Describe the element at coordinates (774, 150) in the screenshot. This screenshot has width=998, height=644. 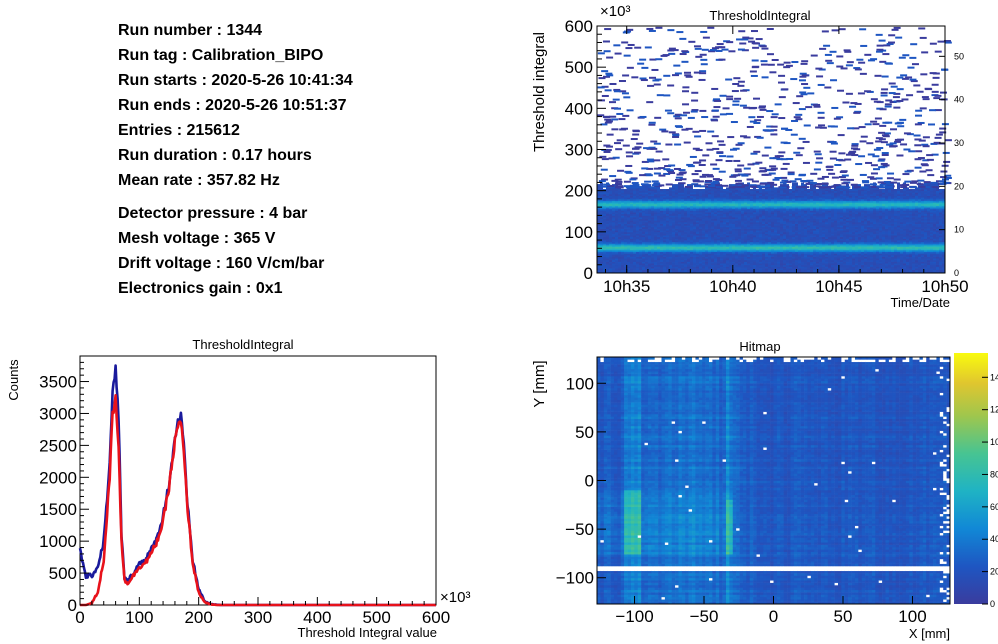
I see `c1-heat-cells` at that location.